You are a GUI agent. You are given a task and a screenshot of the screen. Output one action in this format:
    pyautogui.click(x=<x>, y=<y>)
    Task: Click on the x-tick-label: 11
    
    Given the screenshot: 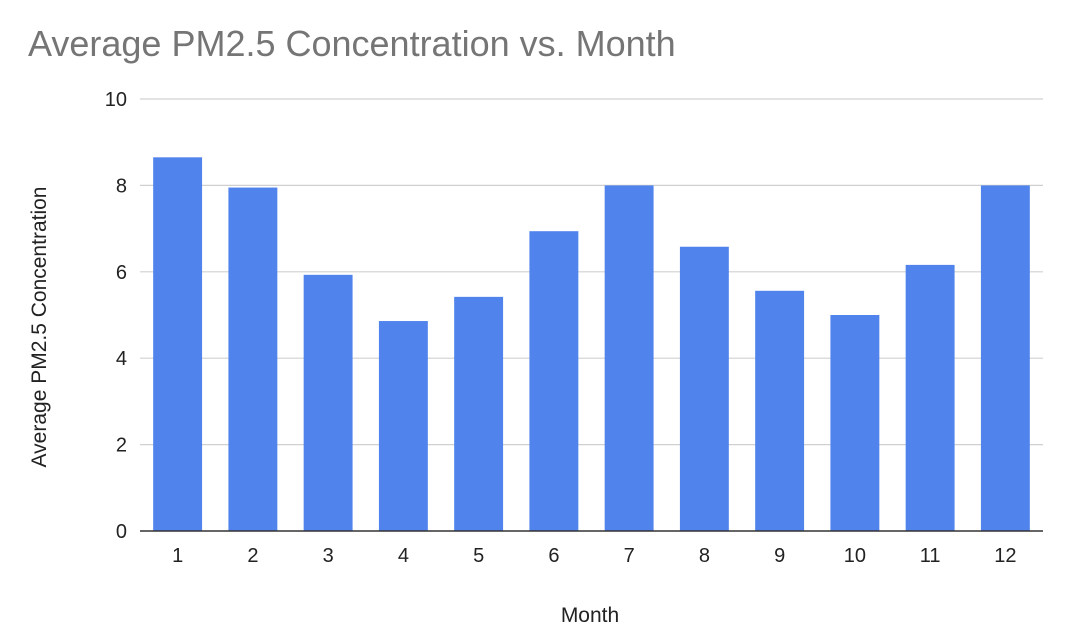 What is the action you would take?
    pyautogui.click(x=930, y=556)
    